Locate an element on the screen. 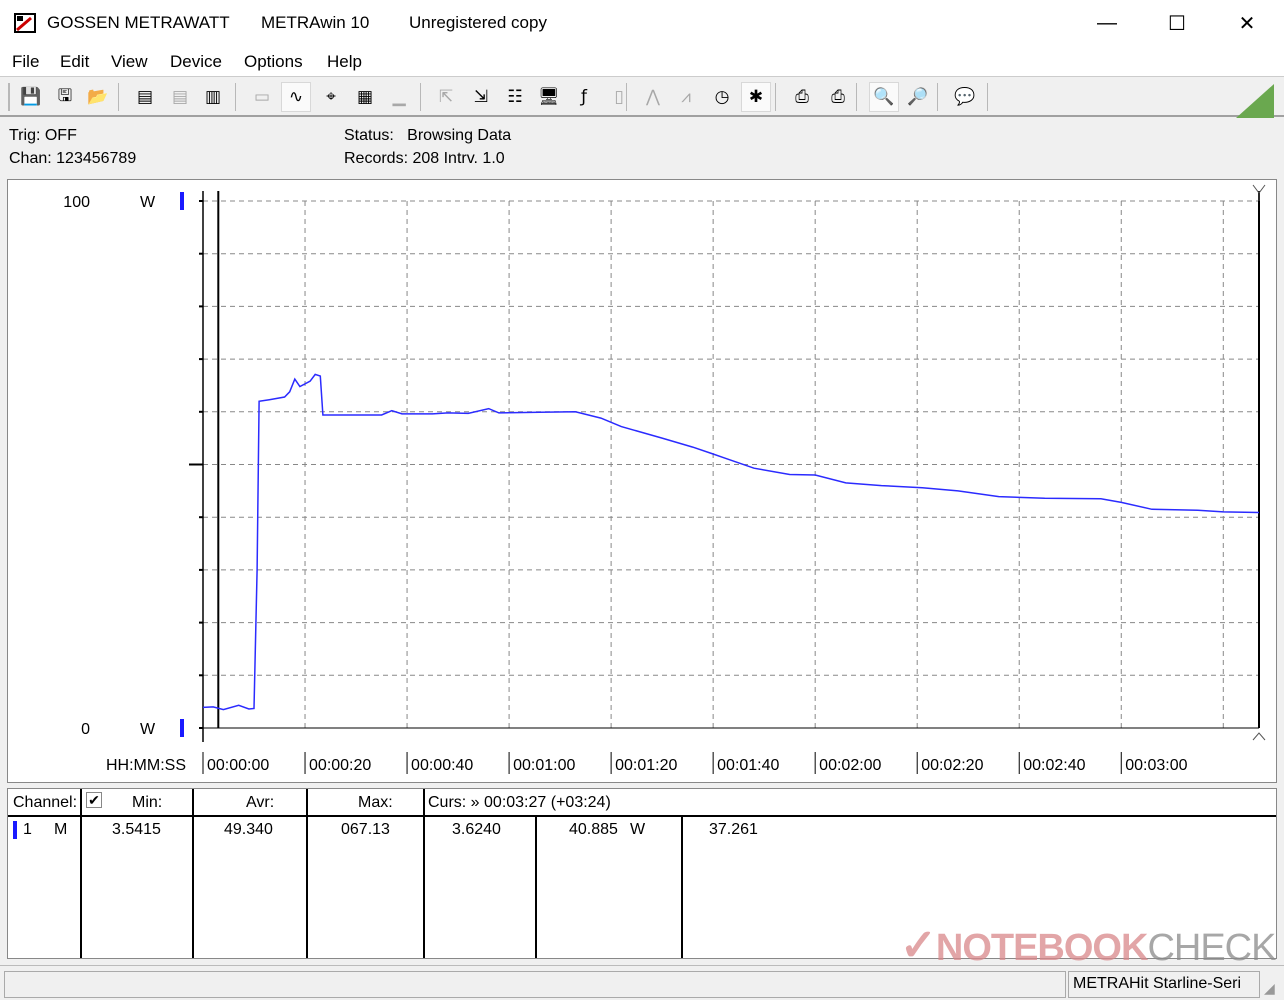 The height and width of the screenshot is (1000, 1284). header-min: Min: is located at coordinates (147, 802).